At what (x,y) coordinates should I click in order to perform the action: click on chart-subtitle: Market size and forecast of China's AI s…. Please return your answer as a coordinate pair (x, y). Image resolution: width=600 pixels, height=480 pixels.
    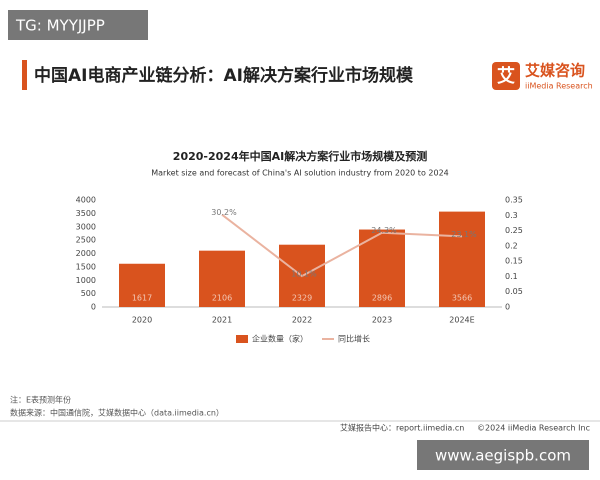
    Looking at the image, I should click on (300, 173).